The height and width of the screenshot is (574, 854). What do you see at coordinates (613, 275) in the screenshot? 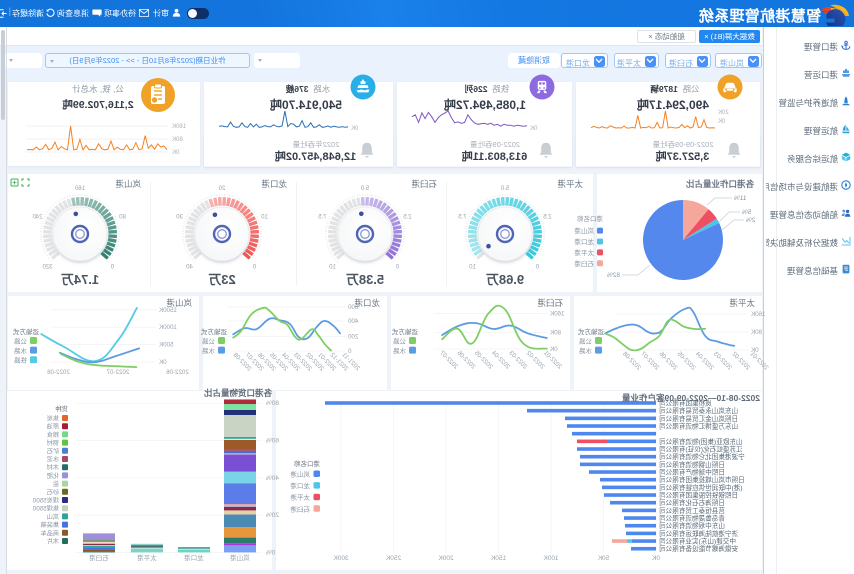
I see `svg-text: 82%` at bounding box center [613, 275].